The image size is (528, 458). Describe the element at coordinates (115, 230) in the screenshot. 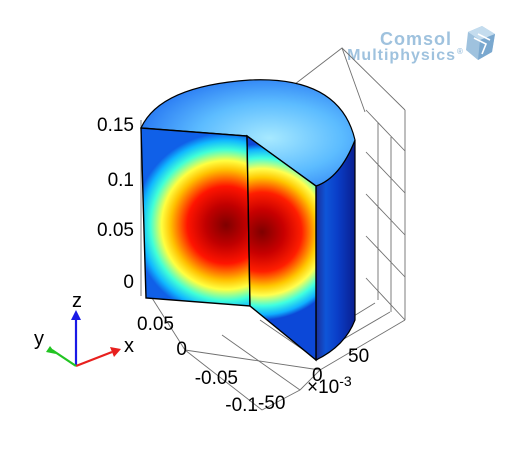

I see `z-tick-label: 0.05` at that location.